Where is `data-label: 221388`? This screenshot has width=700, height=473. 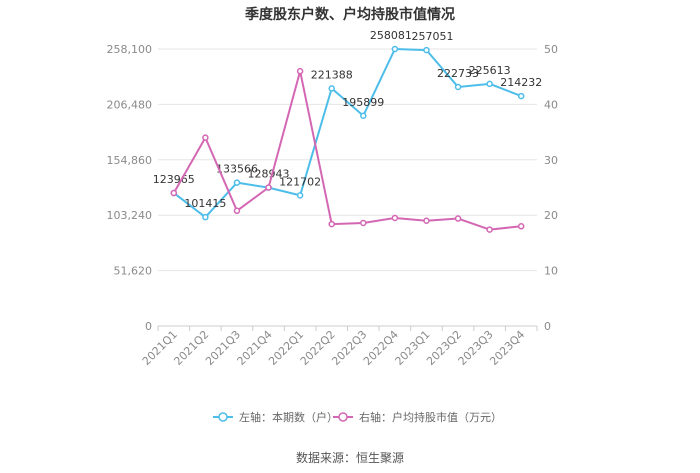
data-label: 221388 is located at coordinates (332, 74).